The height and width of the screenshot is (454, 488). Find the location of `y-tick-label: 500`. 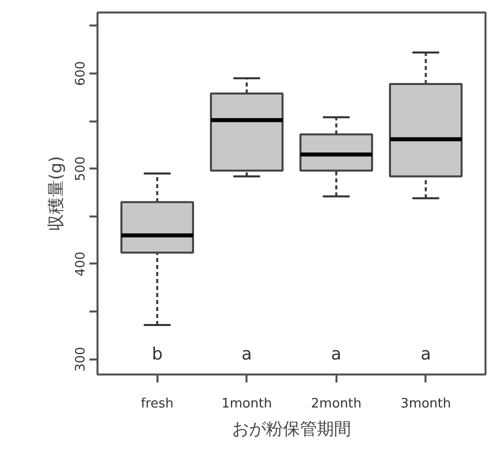

y-tick-label: 500 is located at coordinates (81, 169).